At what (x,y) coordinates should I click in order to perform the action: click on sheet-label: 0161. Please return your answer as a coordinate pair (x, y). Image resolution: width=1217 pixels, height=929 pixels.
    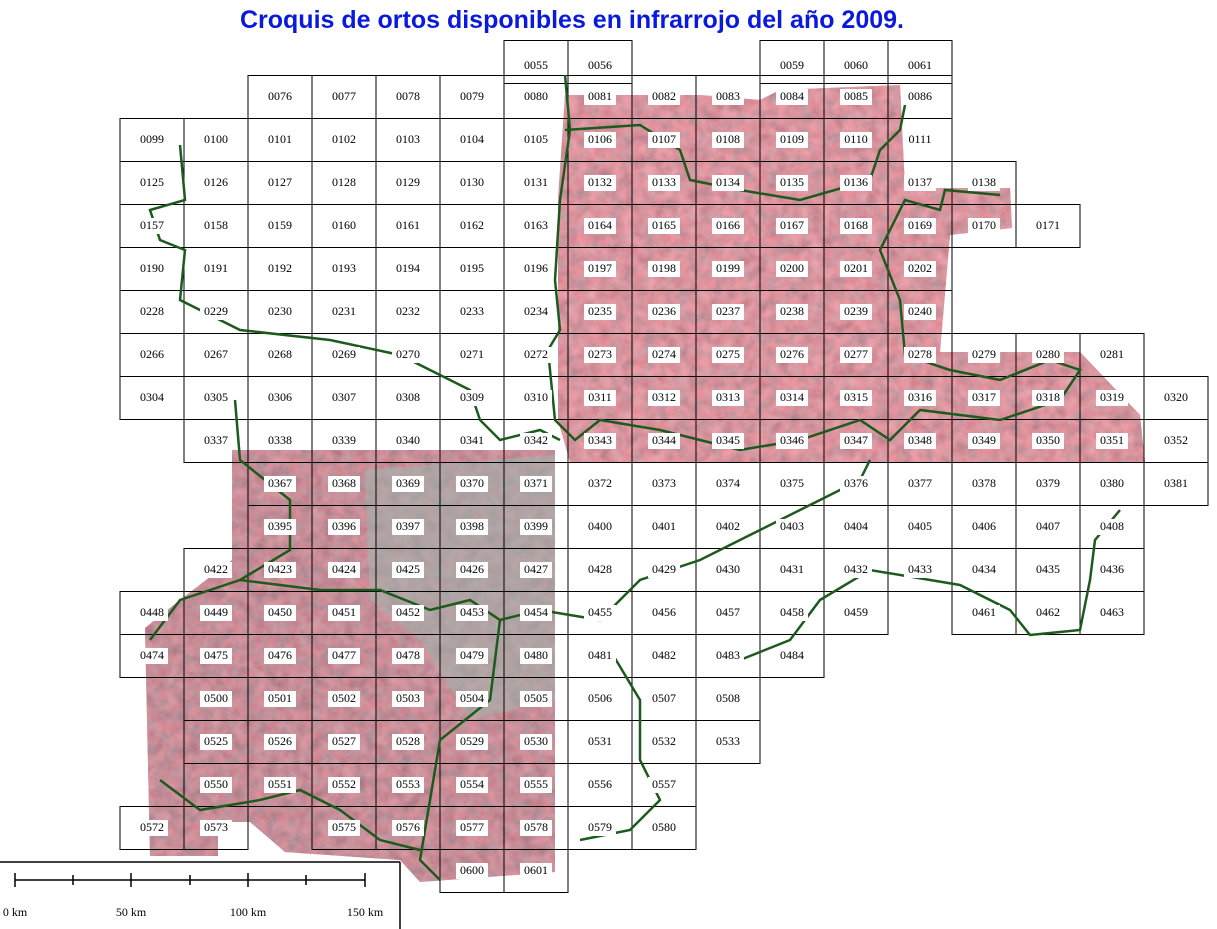
    Looking at the image, I should click on (408, 225).